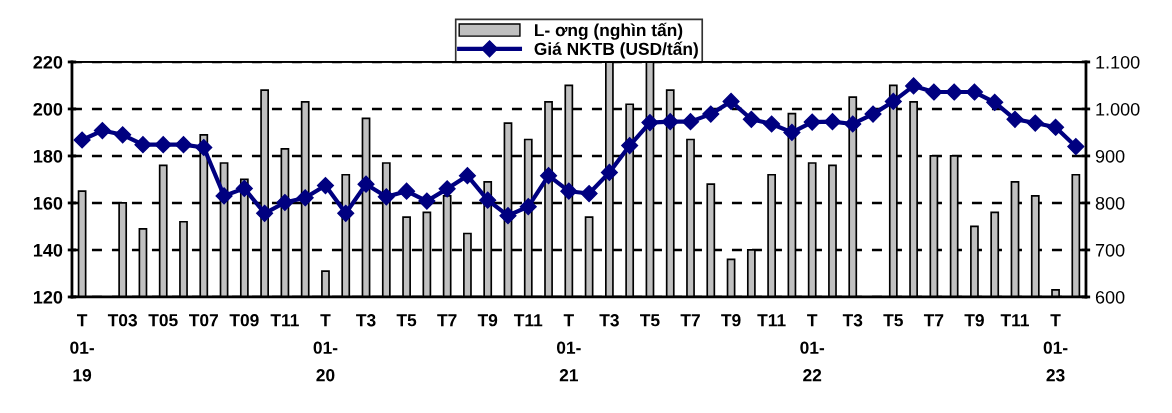  I want to click on legend-label: Giá NKTB (USD/tấn), so click(616, 50).